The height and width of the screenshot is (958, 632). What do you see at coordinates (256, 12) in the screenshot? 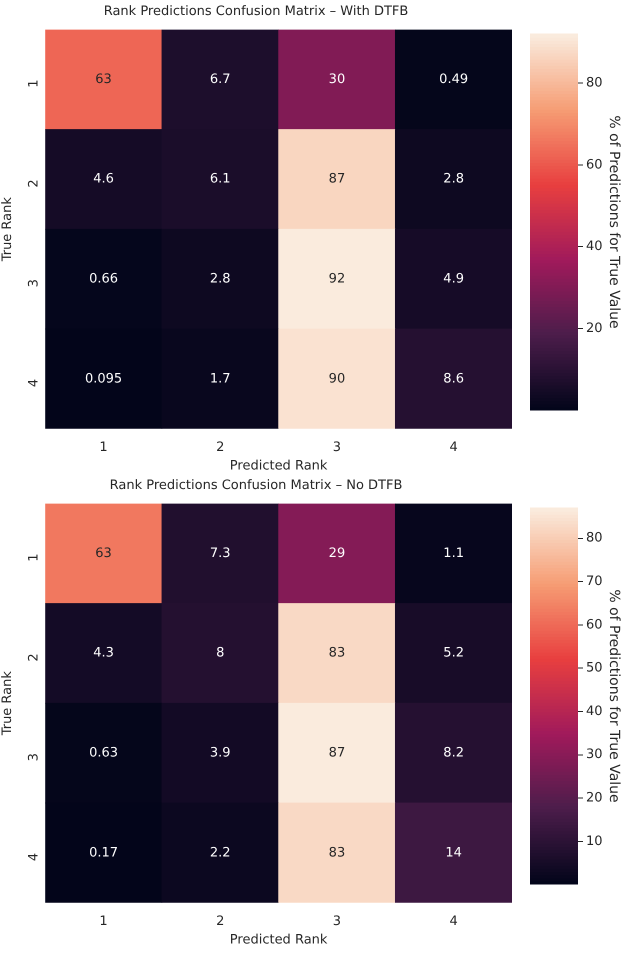
I see `chart-title: Rank Predictions Confusion Matrix – With DTFB` at bounding box center [256, 12].